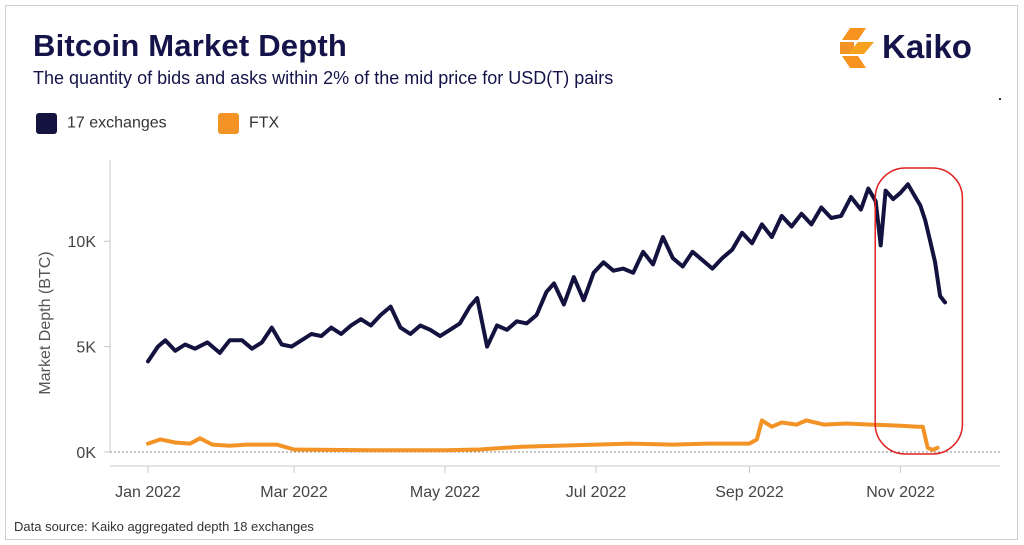  I want to click on highlight-box, so click(919, 311).